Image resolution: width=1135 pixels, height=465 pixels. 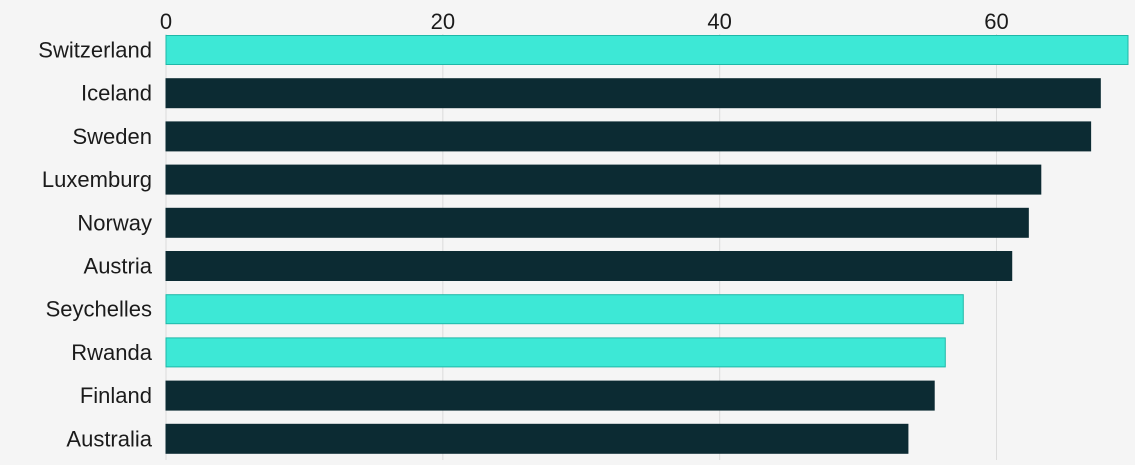 I want to click on category-label-seychelles: Seychelles, so click(x=99, y=309).